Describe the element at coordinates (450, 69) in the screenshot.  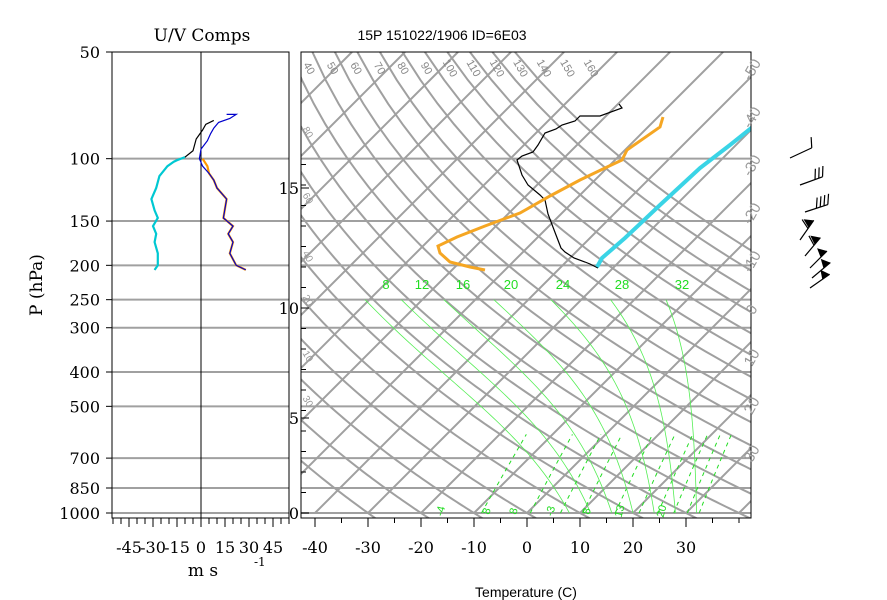
I see `theta-label: 100` at that location.